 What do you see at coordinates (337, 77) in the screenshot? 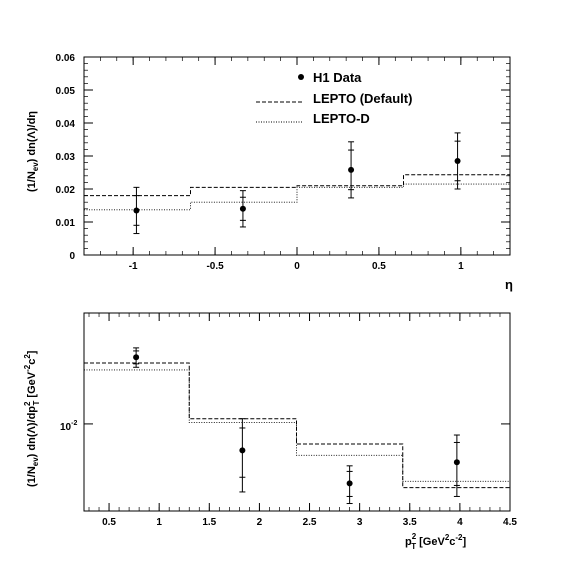
I see `legend-label-h1-data: H1 Data` at bounding box center [337, 77].